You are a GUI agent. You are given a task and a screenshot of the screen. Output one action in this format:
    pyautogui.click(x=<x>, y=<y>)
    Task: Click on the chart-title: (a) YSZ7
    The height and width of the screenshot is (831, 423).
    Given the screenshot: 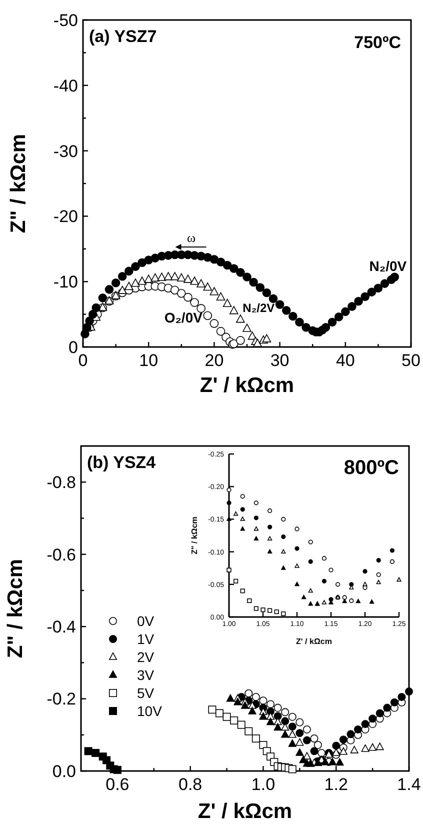 What is the action you would take?
    pyautogui.click(x=123, y=36)
    